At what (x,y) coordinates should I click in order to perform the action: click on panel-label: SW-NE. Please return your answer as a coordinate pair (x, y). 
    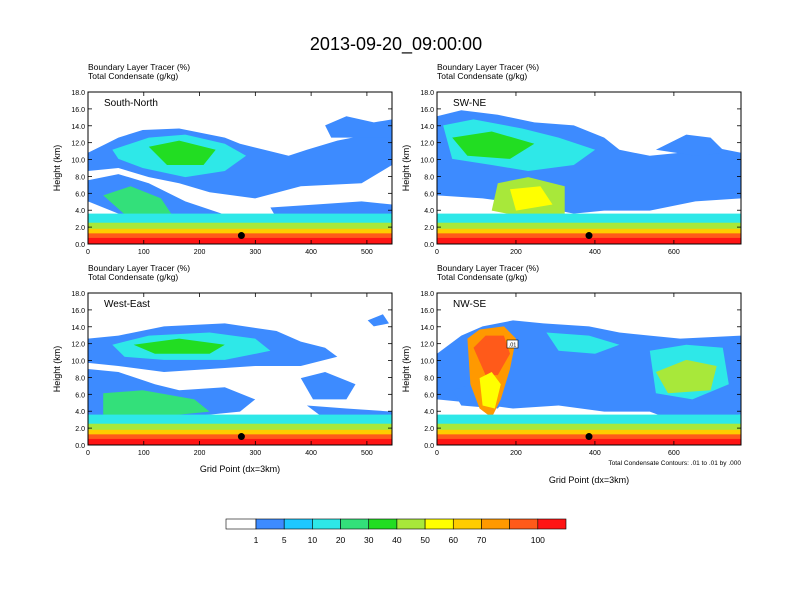
    Looking at the image, I should click on (469, 103).